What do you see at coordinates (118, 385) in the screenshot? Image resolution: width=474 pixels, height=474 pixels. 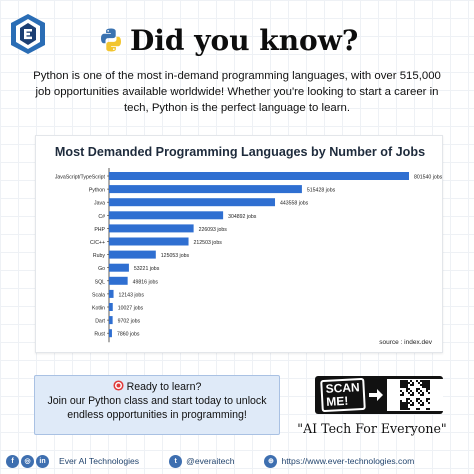 I see `target-icon` at bounding box center [118, 385].